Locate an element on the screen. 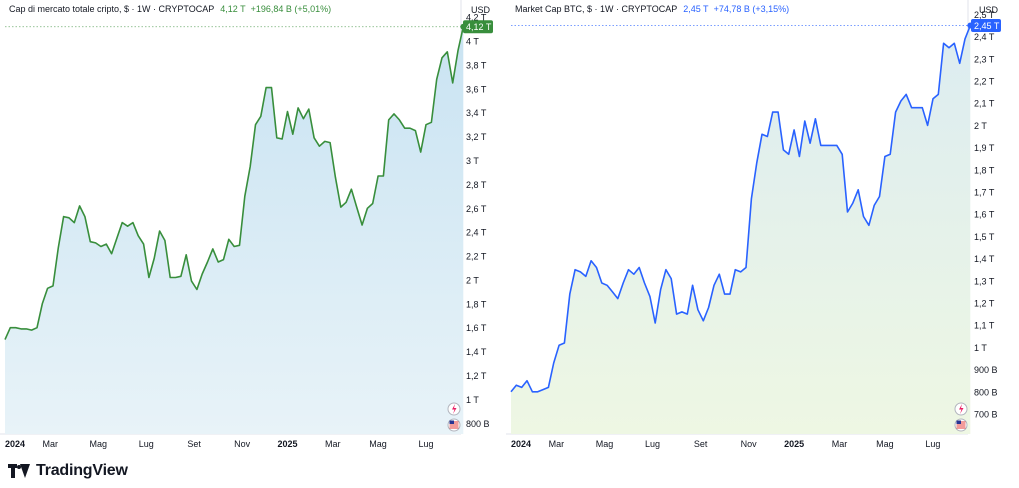  y-tick-label: 3,2 T is located at coordinates (476, 137).